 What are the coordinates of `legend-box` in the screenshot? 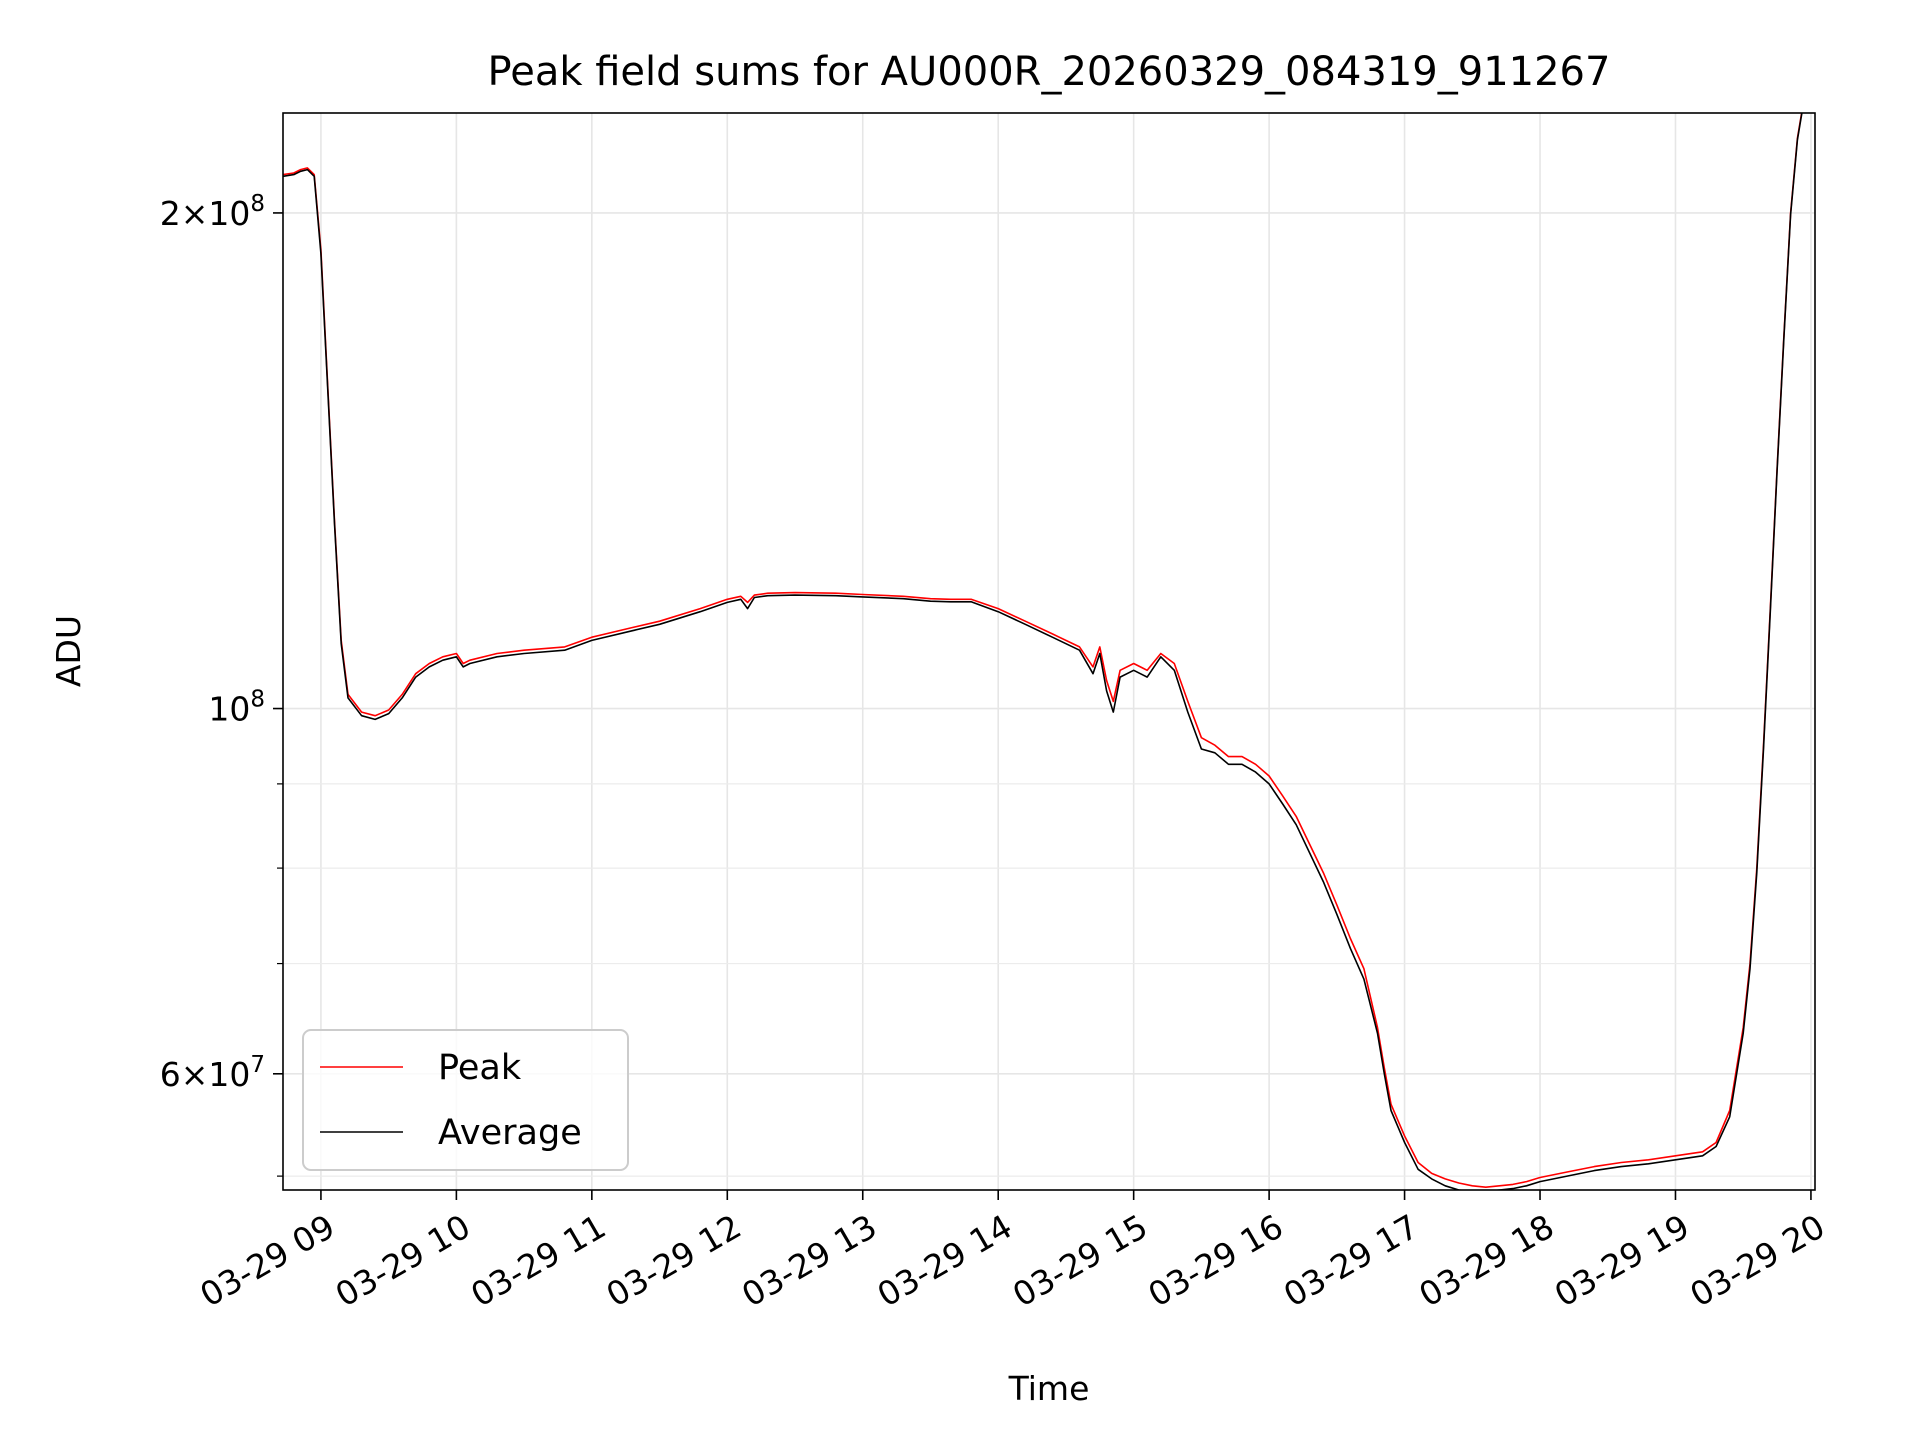 It's located at (465, 1100).